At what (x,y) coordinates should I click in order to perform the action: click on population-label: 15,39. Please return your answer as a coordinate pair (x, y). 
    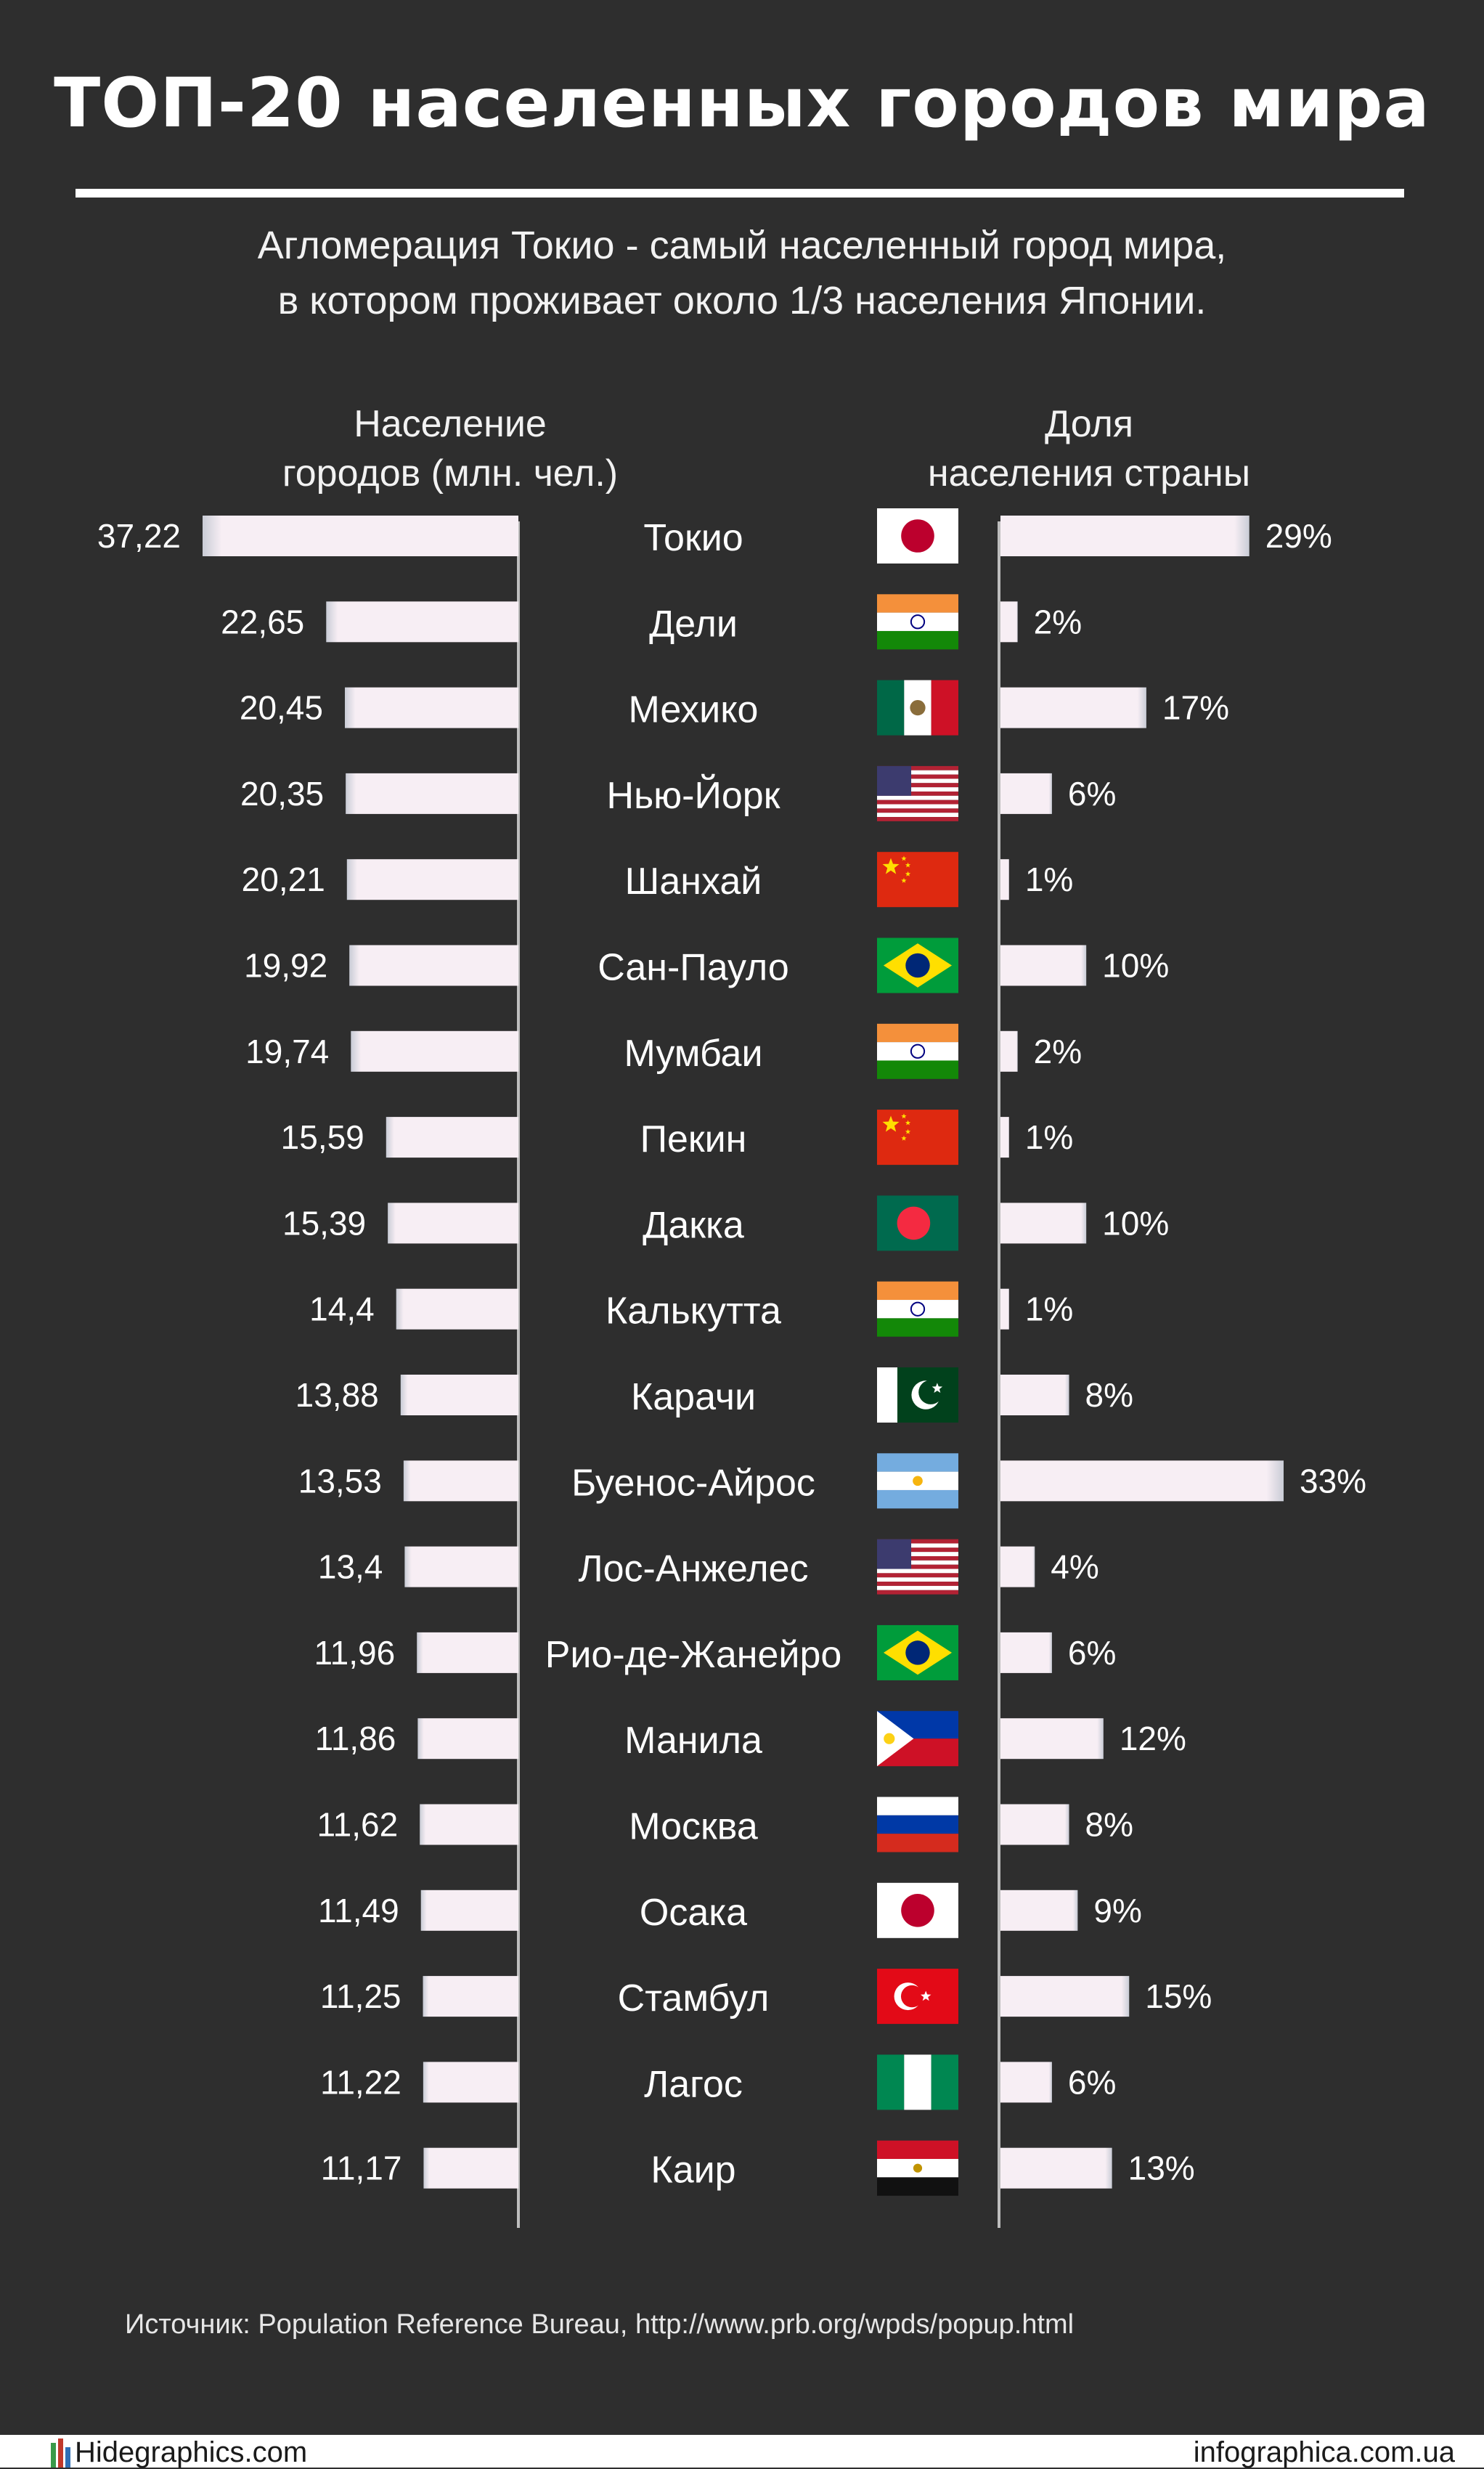
    Looking at the image, I should click on (324, 1223).